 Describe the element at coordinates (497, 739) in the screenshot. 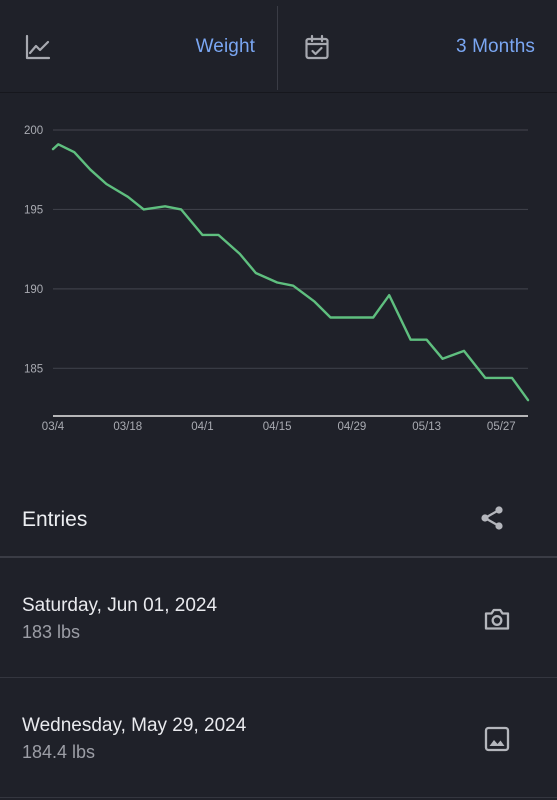

I see `image-icon` at that location.